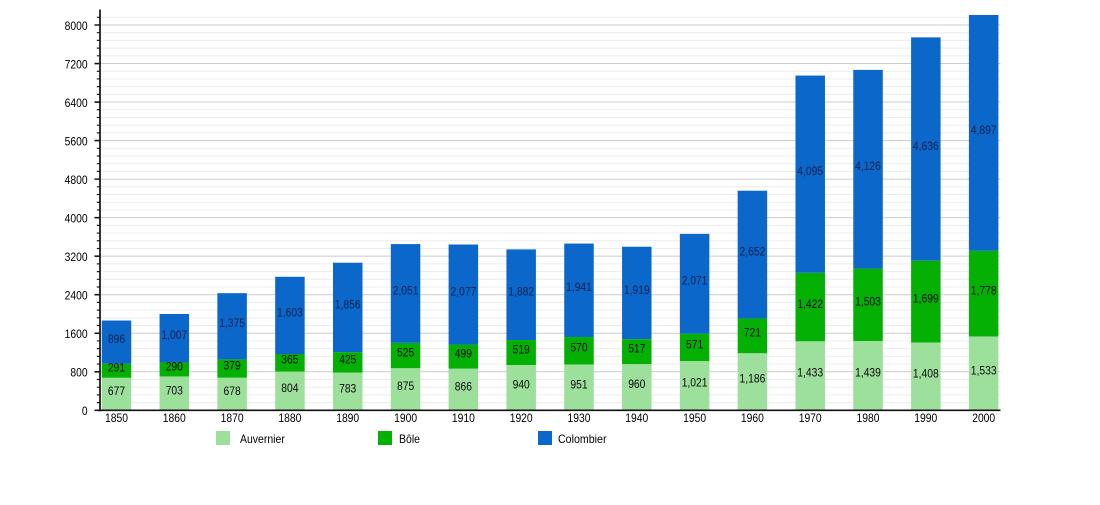 Image resolution: width=1100 pixels, height=505 pixels. I want to click on svg-text: 678, so click(232, 391).